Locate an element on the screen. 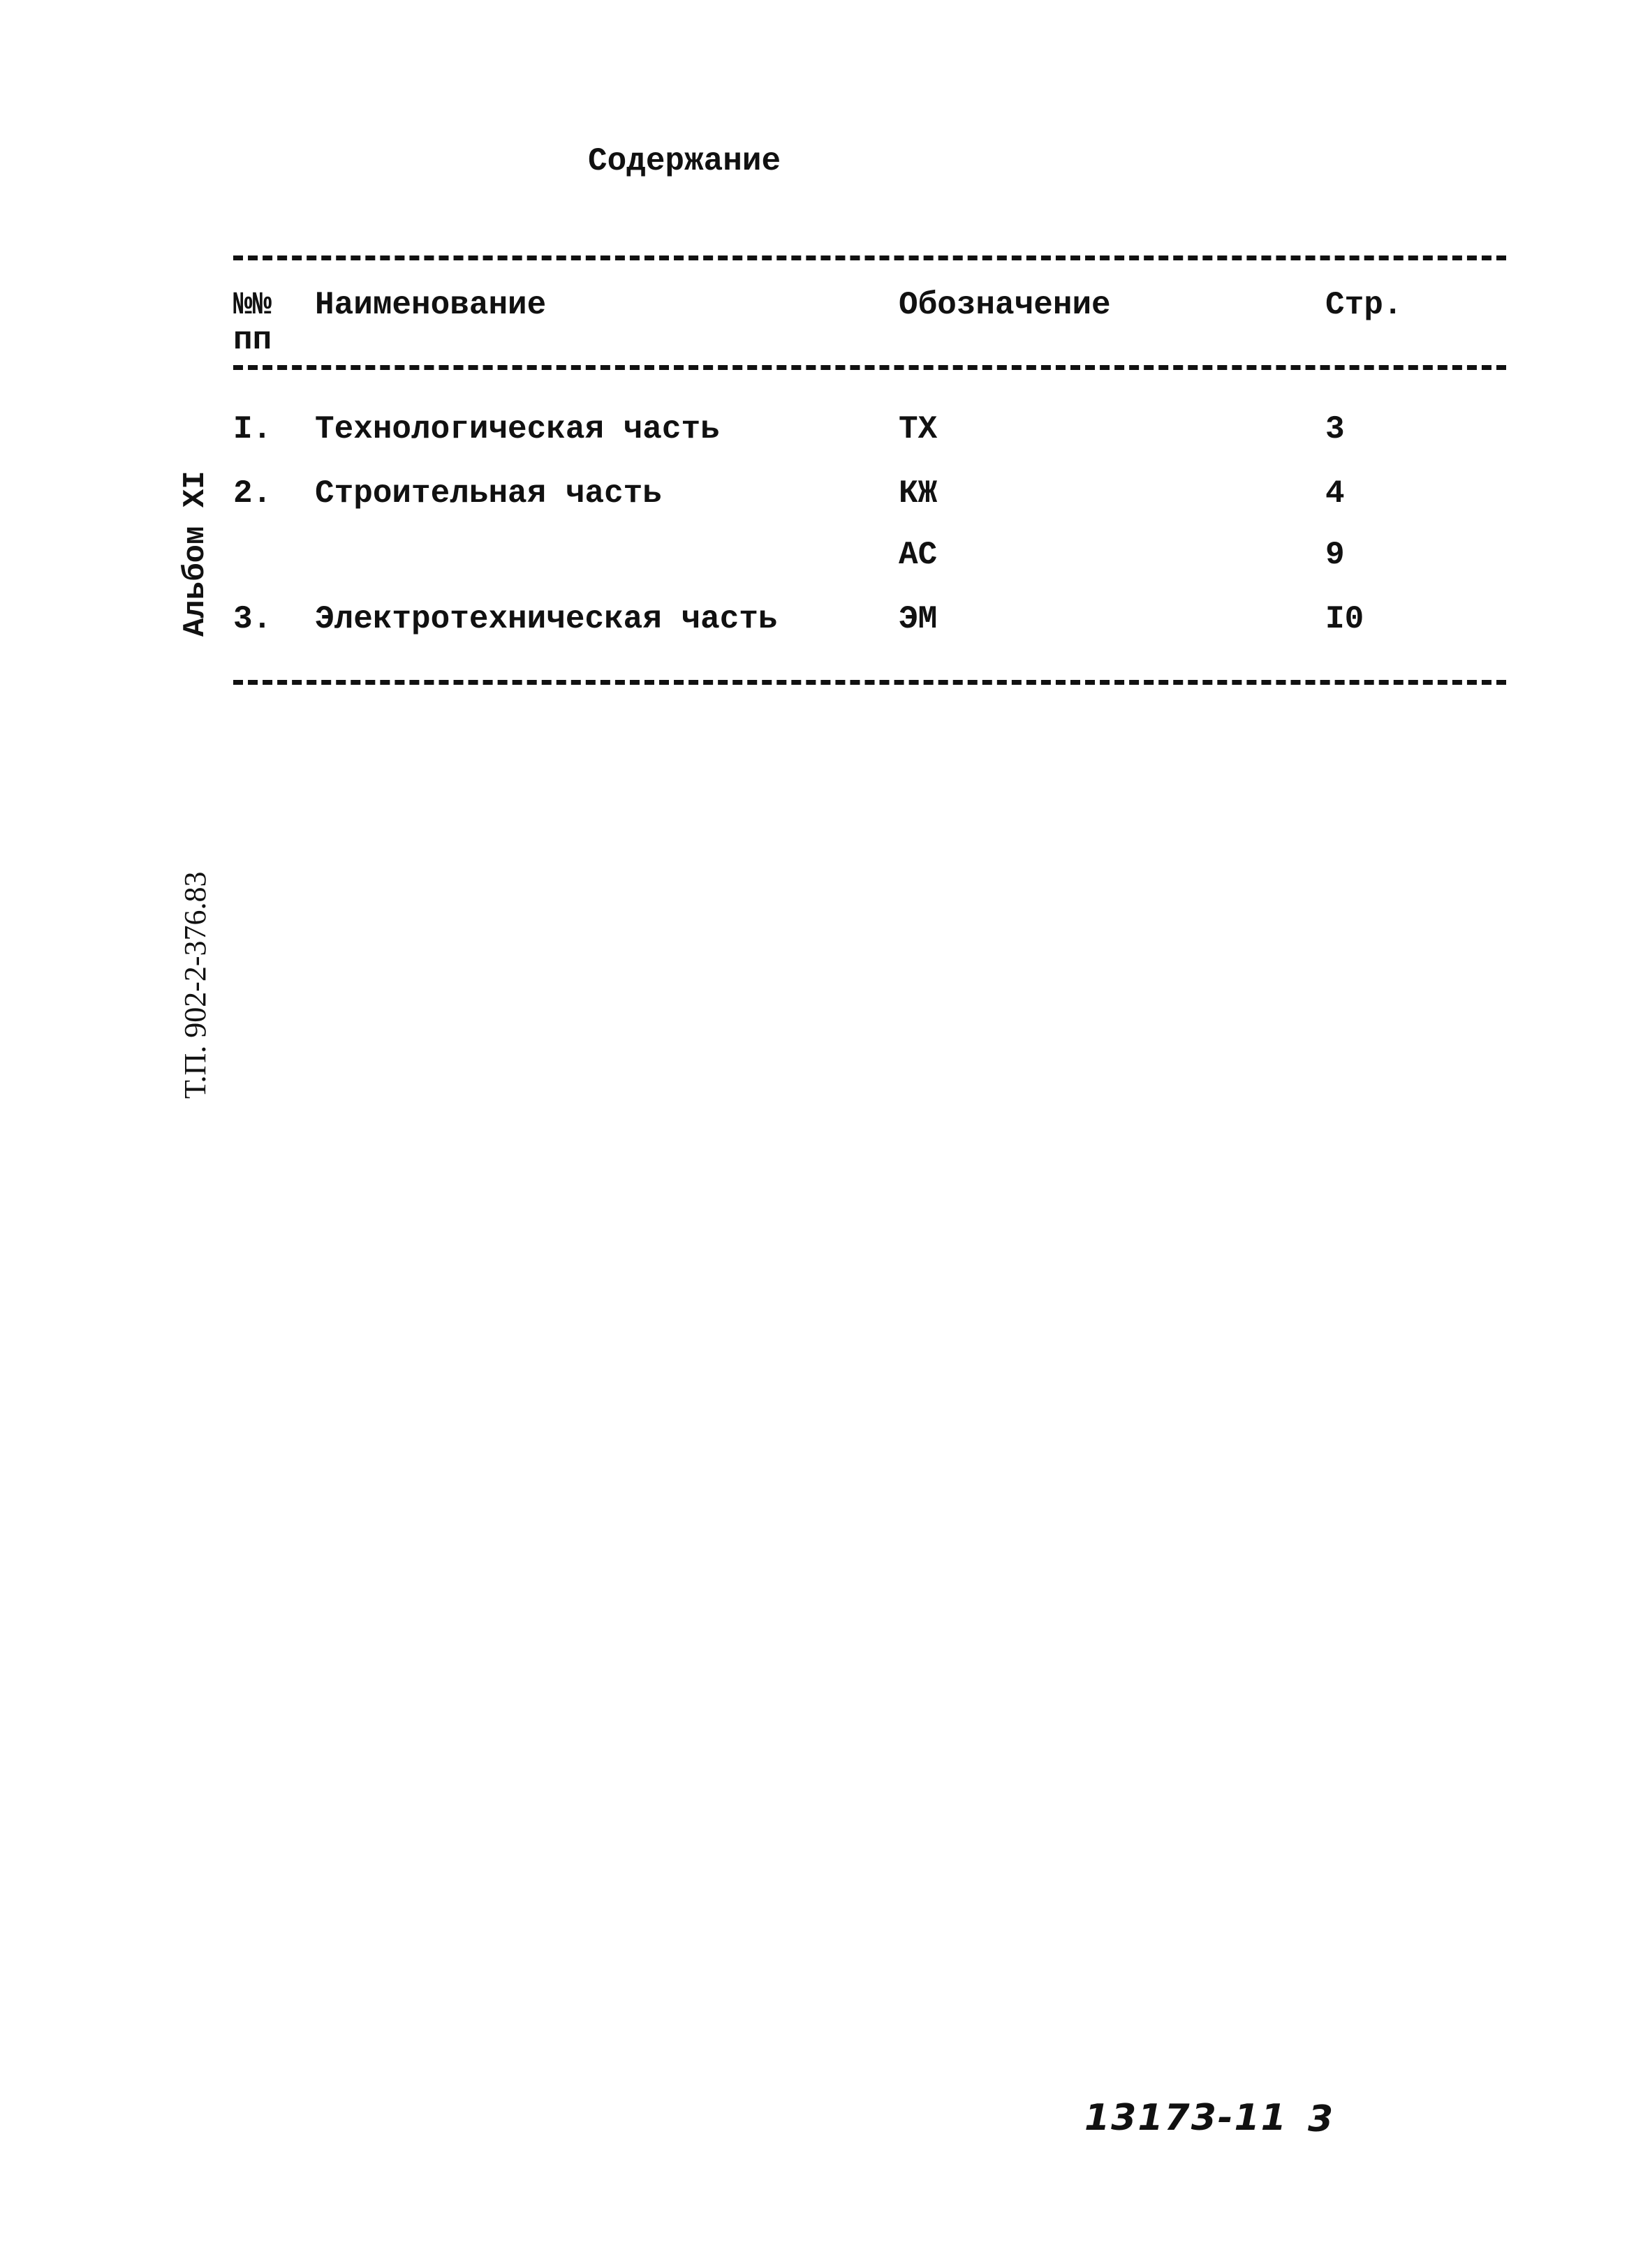  row-page: 9 is located at coordinates (1335, 555).